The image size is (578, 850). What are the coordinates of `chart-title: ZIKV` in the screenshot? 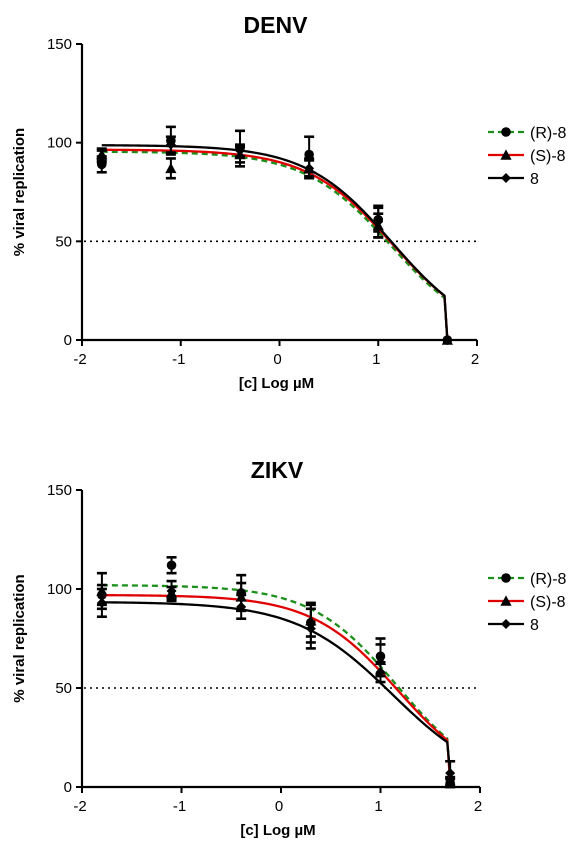 It's located at (277, 470).